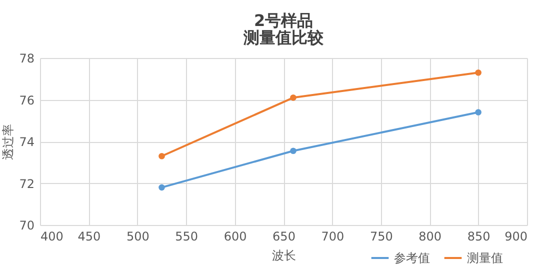 The height and width of the screenshot is (275, 554). I want to click on x-axis-title: 波长, so click(284, 255).